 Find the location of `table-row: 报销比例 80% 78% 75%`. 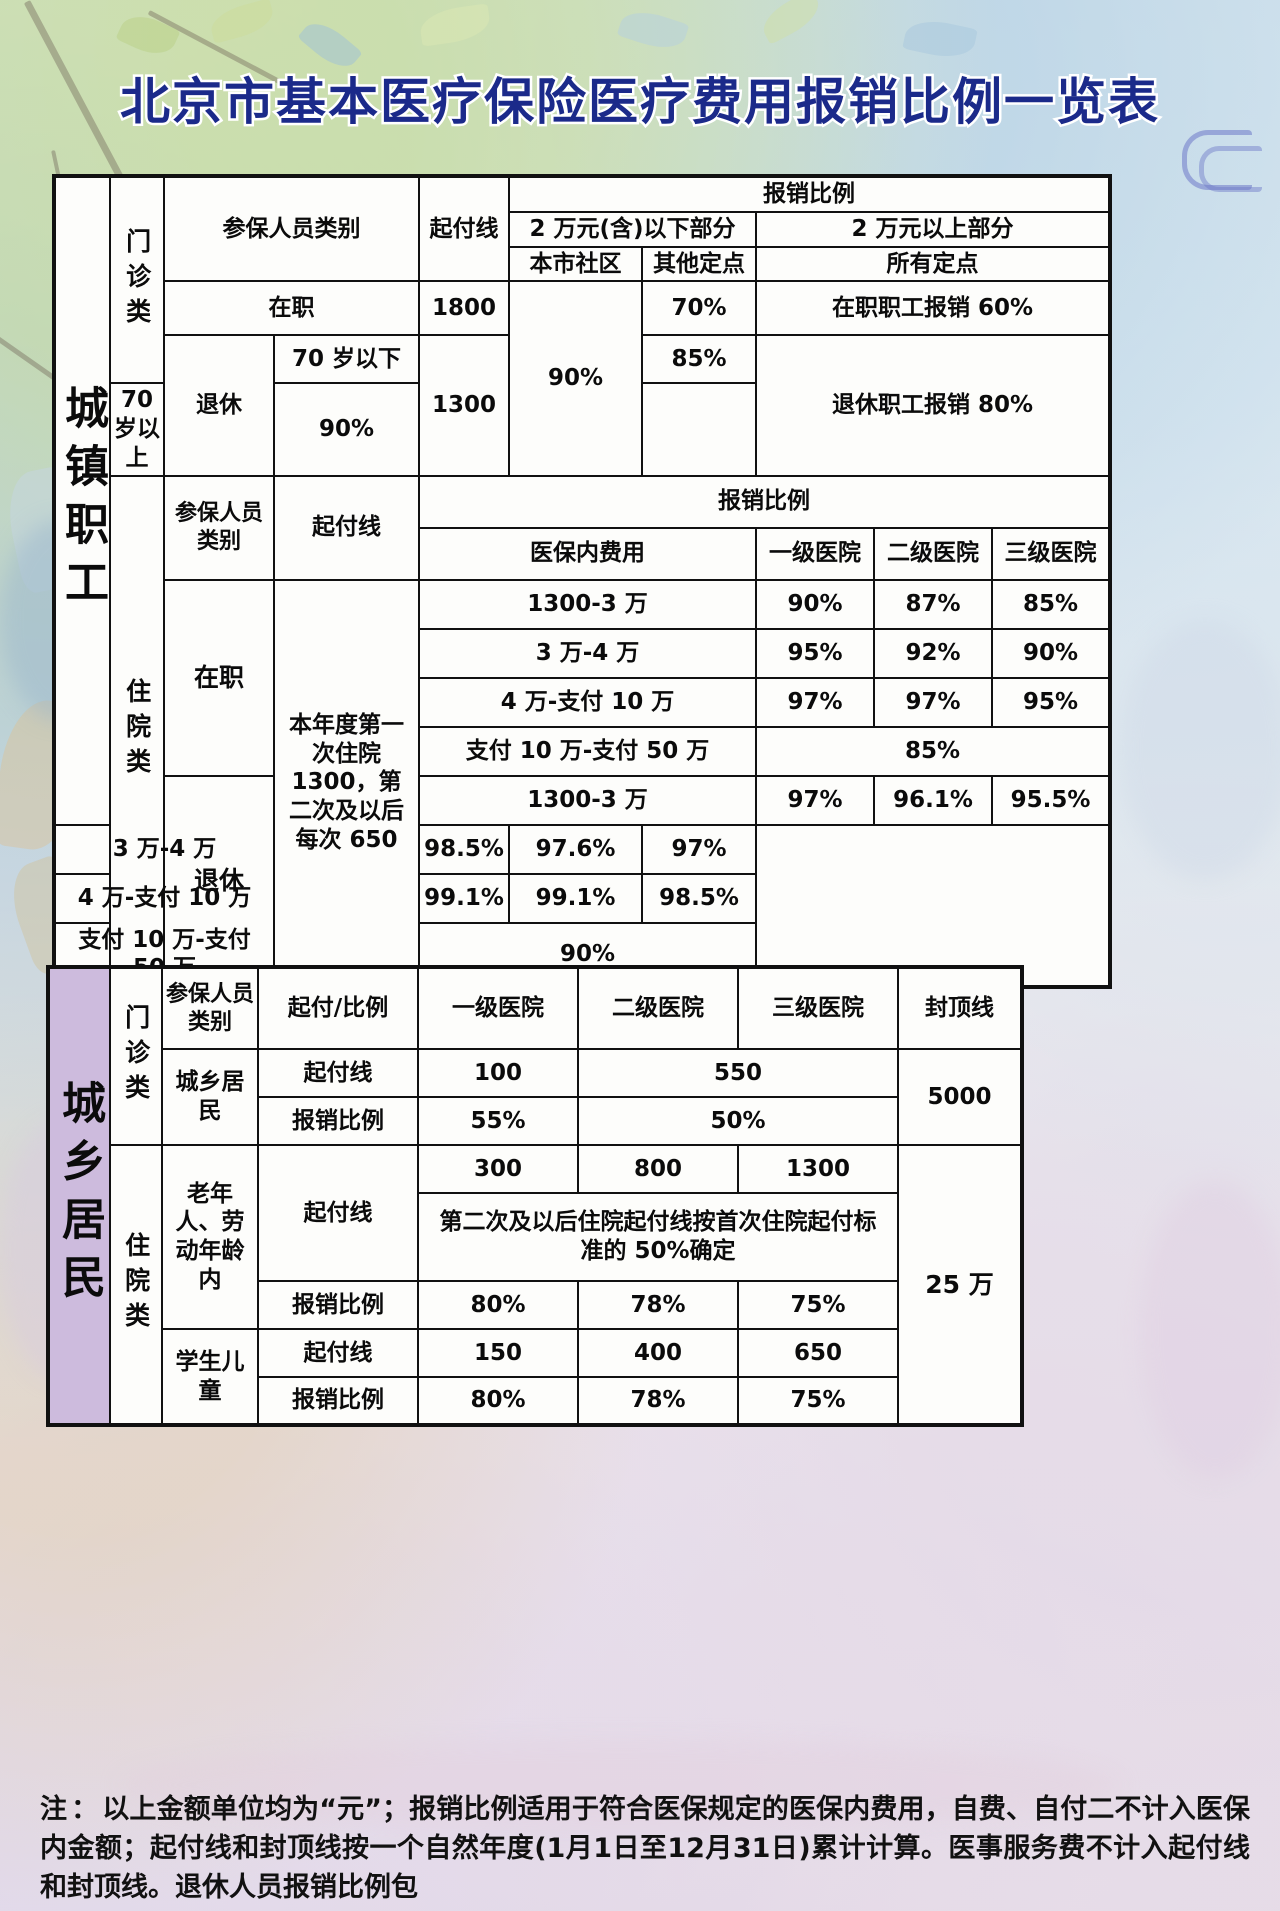

table-row: 报销比例 80% 78% 75% is located at coordinates (535, 1401).